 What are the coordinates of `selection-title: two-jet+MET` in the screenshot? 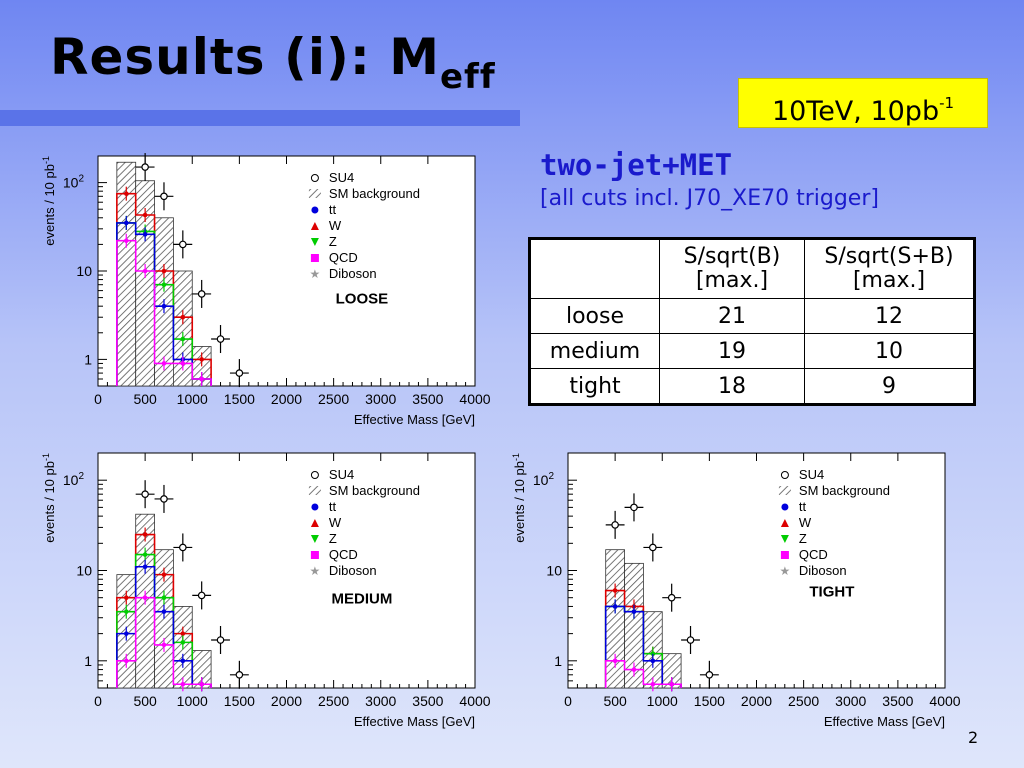 It's located at (636, 165).